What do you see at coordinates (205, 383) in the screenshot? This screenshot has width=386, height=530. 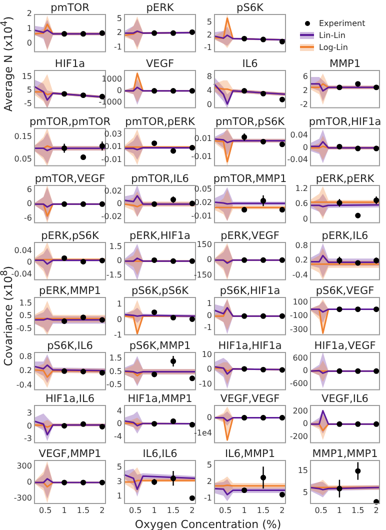 I see `y-tick-label: -10` at bounding box center [205, 383].